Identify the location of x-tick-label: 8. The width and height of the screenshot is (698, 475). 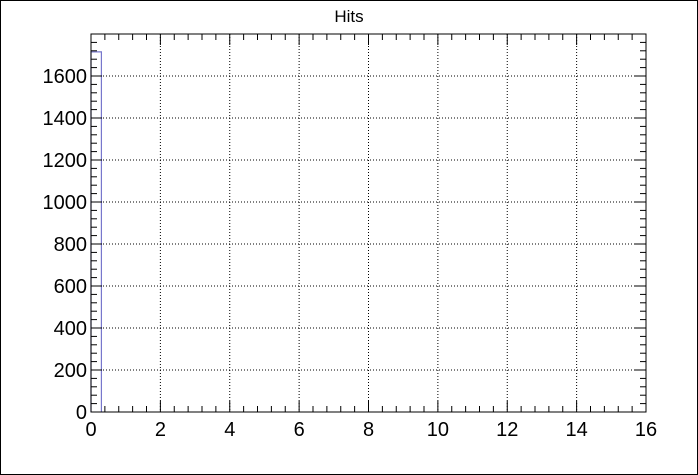
(368, 430).